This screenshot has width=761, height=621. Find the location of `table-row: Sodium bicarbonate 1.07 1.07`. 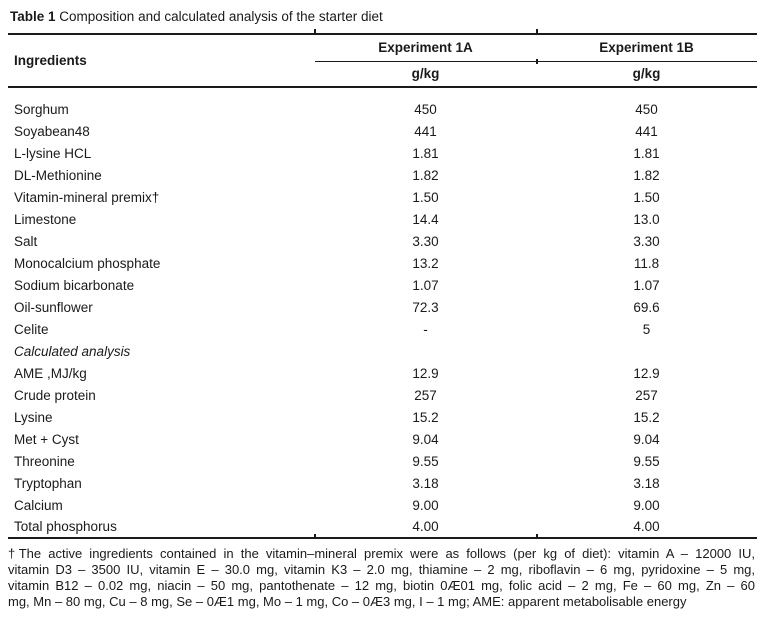

table-row: Sodium bicarbonate 1.07 1.07 is located at coordinates (382, 285).